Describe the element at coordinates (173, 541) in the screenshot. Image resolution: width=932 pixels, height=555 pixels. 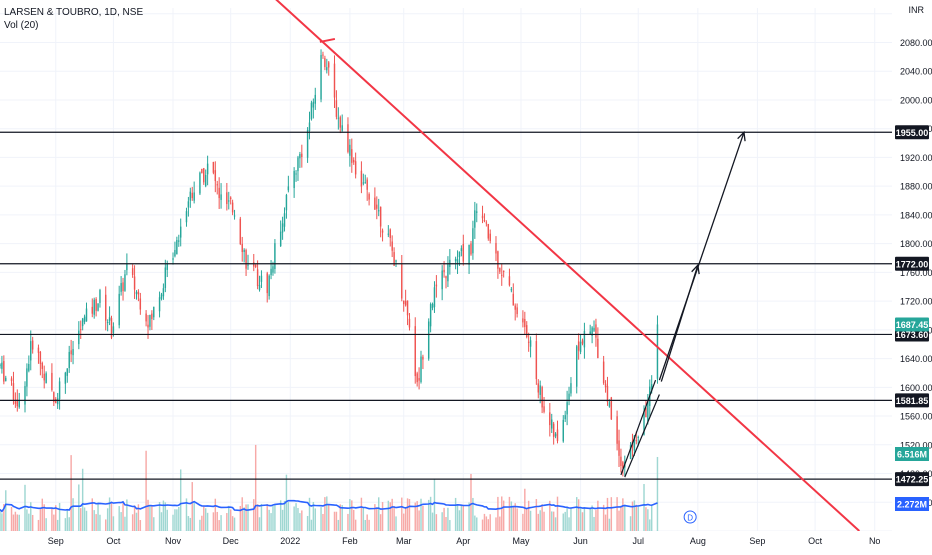
I see `time-tick-label: Nov` at that location.